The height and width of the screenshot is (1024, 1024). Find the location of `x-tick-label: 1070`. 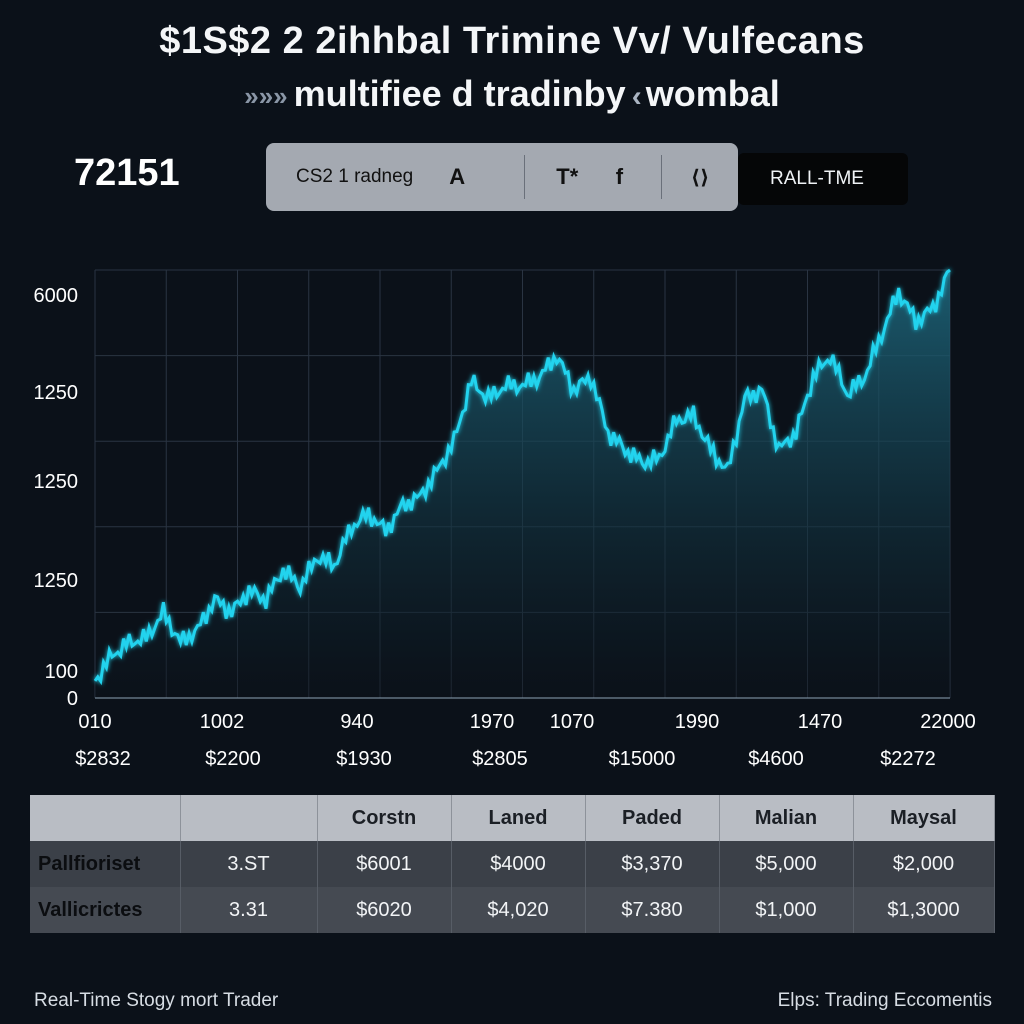

x-tick-label: 1070 is located at coordinates (572, 722).